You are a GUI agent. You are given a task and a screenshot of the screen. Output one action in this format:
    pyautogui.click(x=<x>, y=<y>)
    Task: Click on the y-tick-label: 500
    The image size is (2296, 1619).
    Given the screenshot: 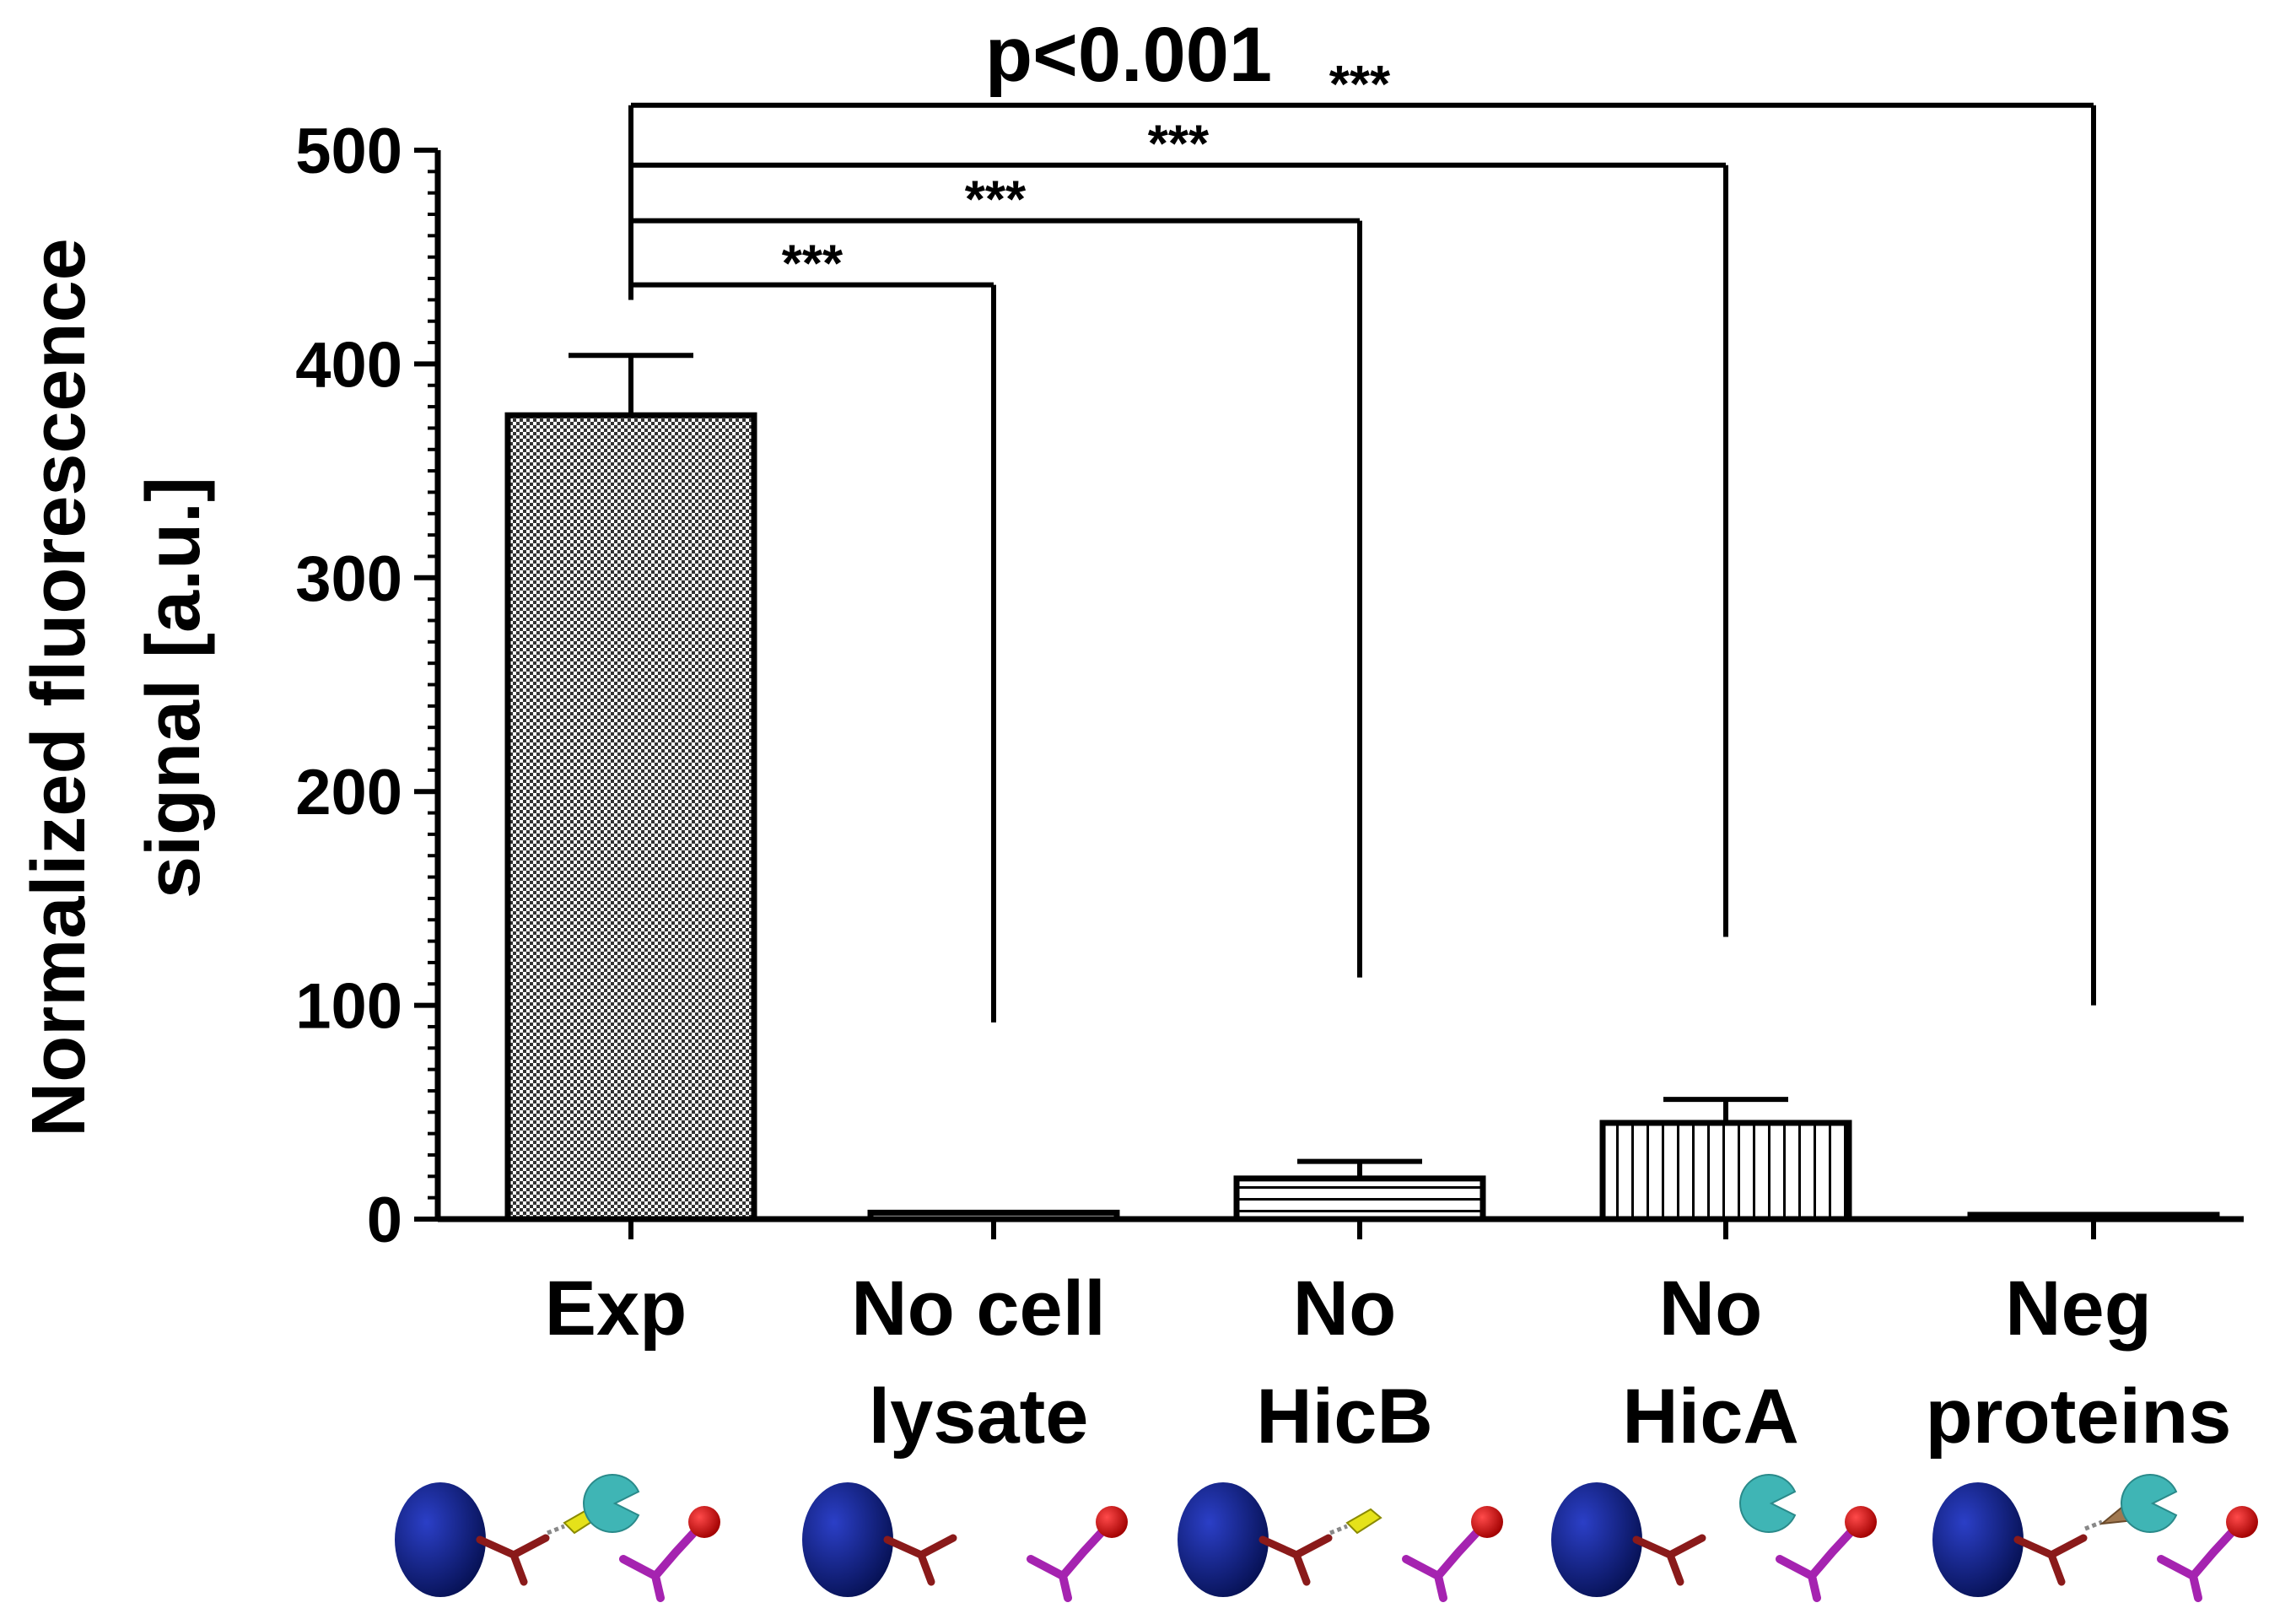 What is the action you would take?
    pyautogui.click(x=348, y=151)
    